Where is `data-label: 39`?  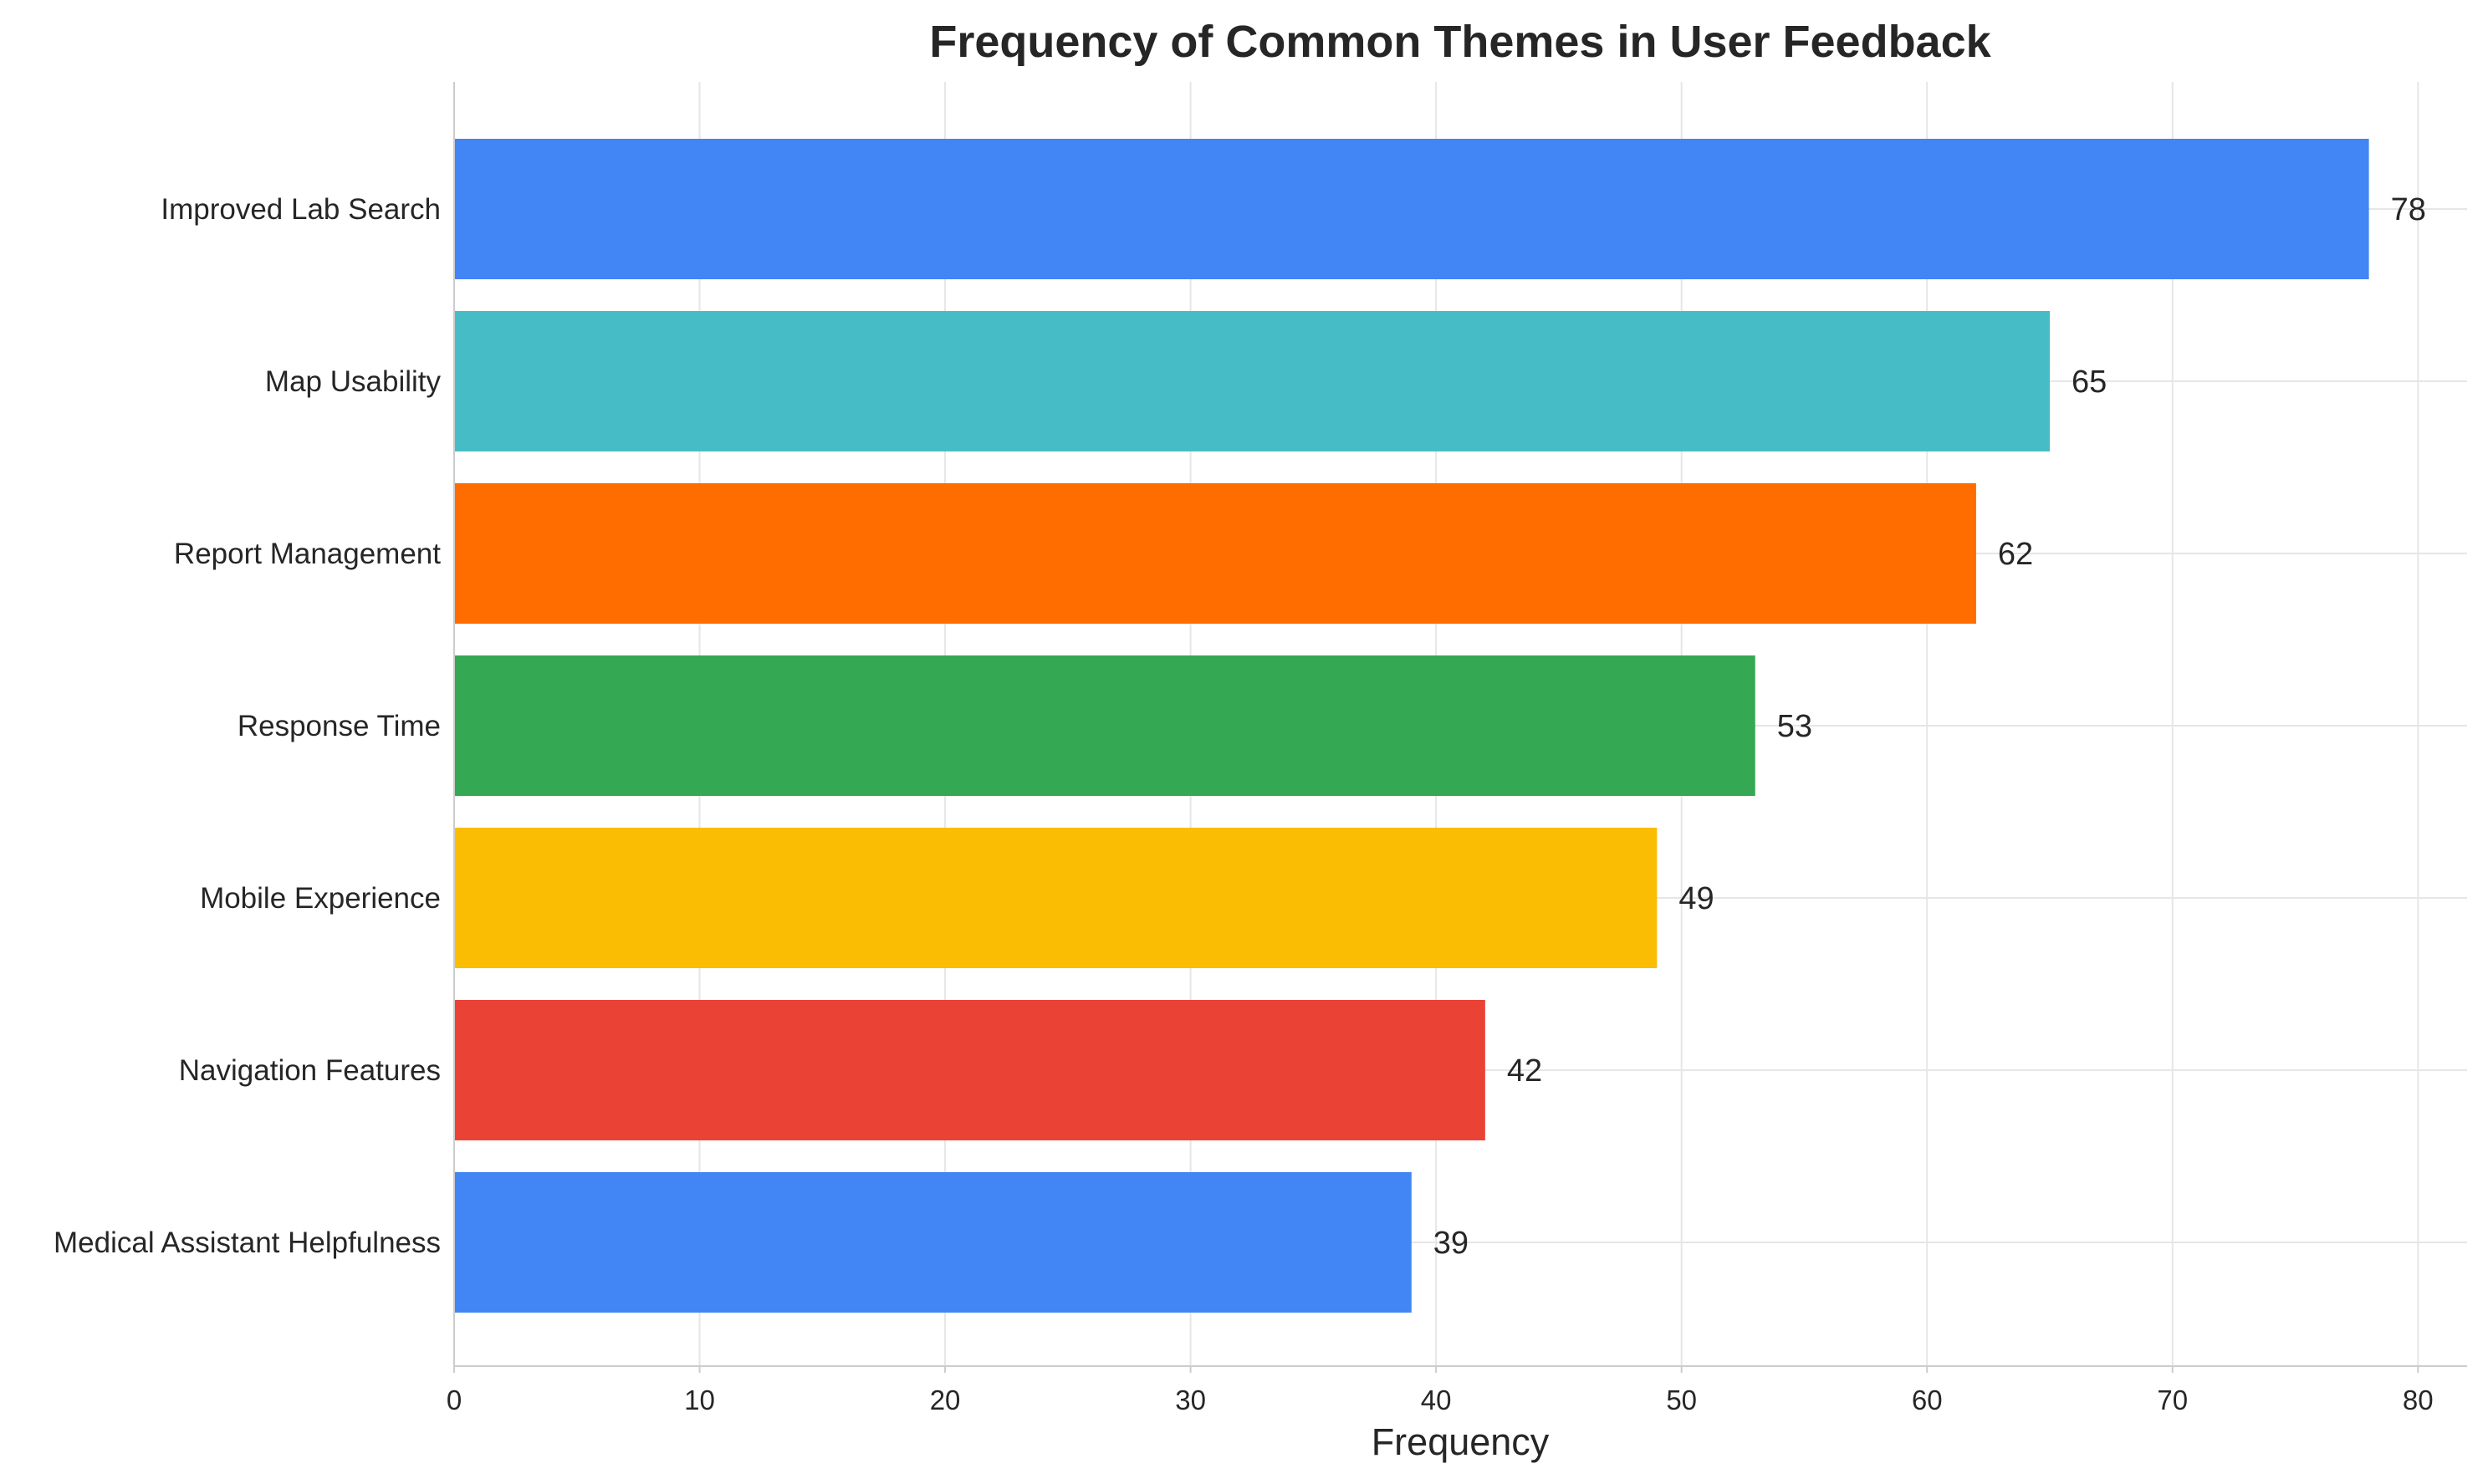 data-label: 39 is located at coordinates (1451, 1243).